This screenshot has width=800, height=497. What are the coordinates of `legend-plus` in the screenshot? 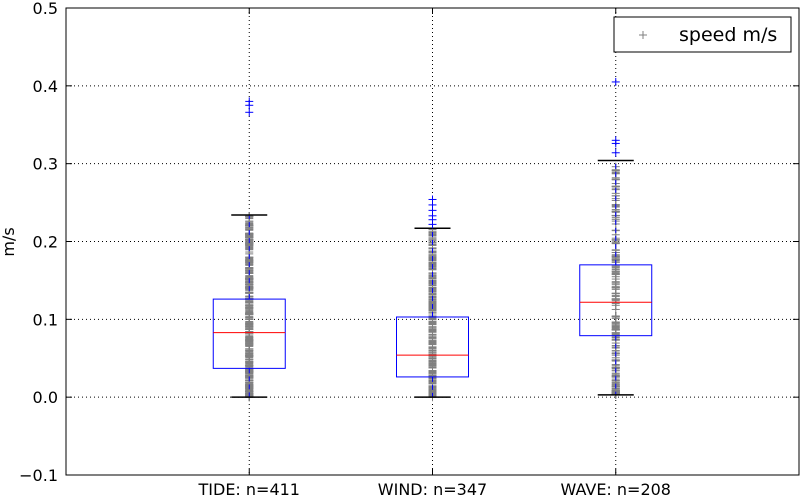 It's located at (643, 35).